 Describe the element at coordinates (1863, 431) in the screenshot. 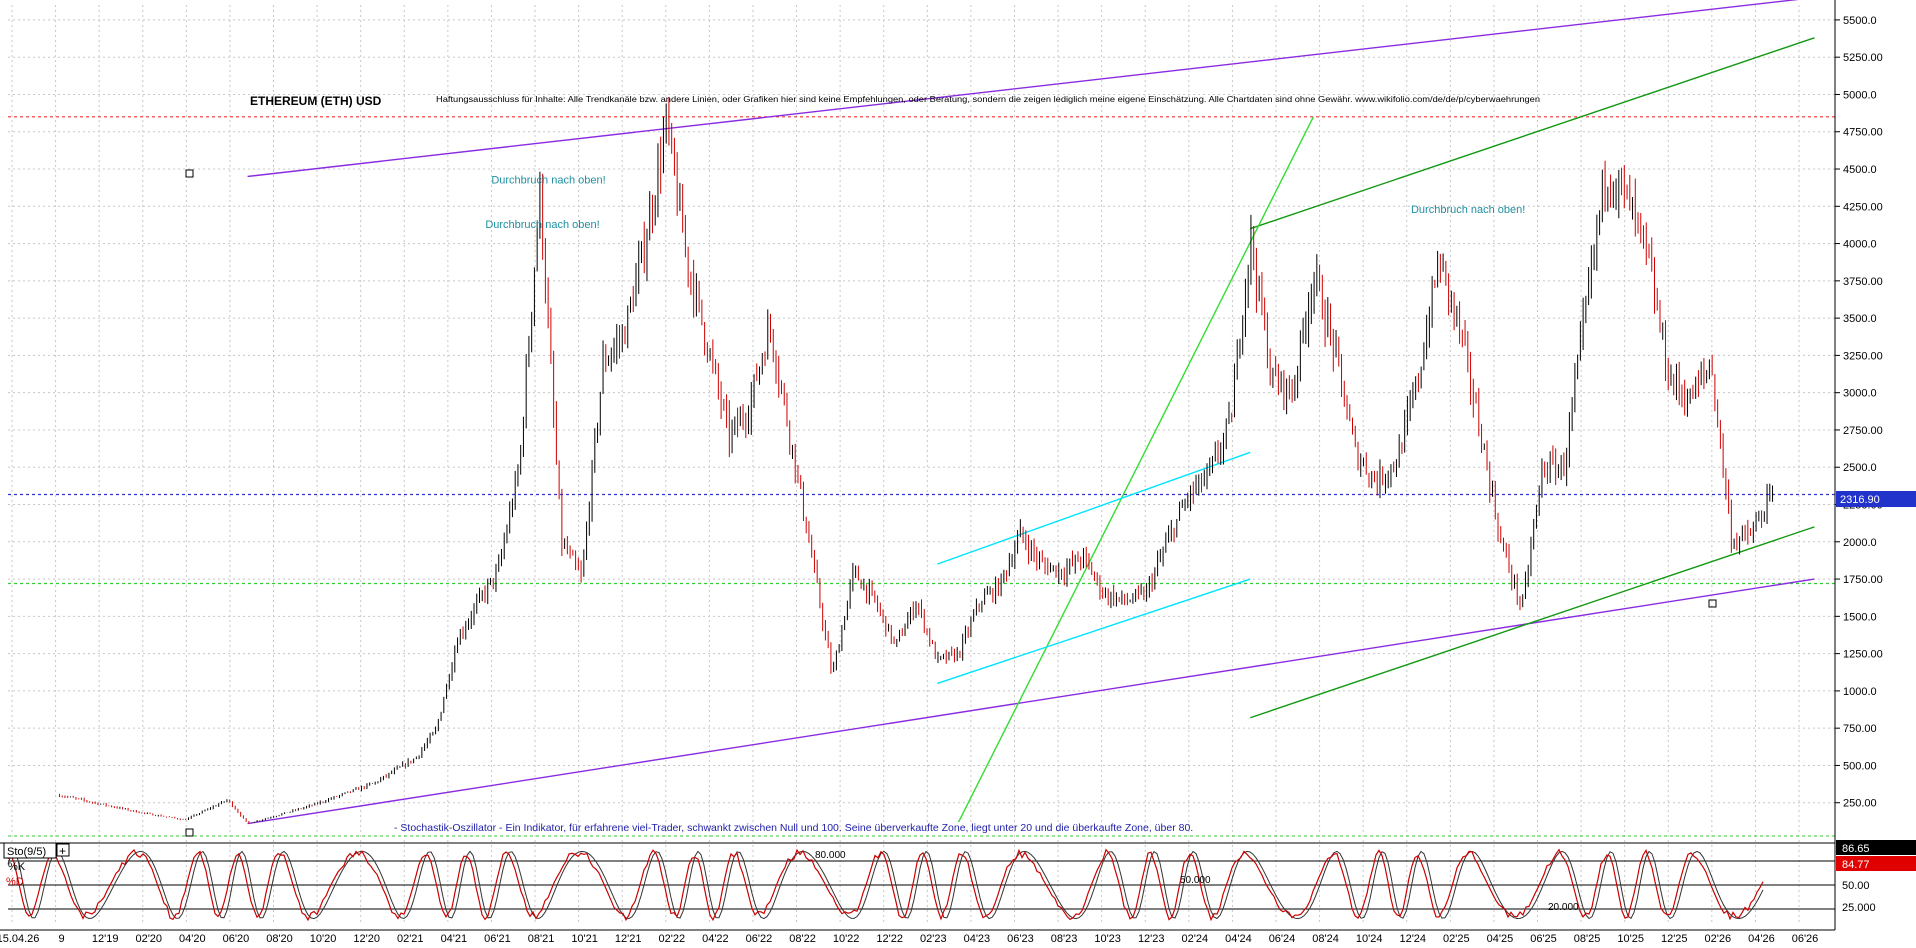

I see `y-tick-label: 2750.00` at that location.